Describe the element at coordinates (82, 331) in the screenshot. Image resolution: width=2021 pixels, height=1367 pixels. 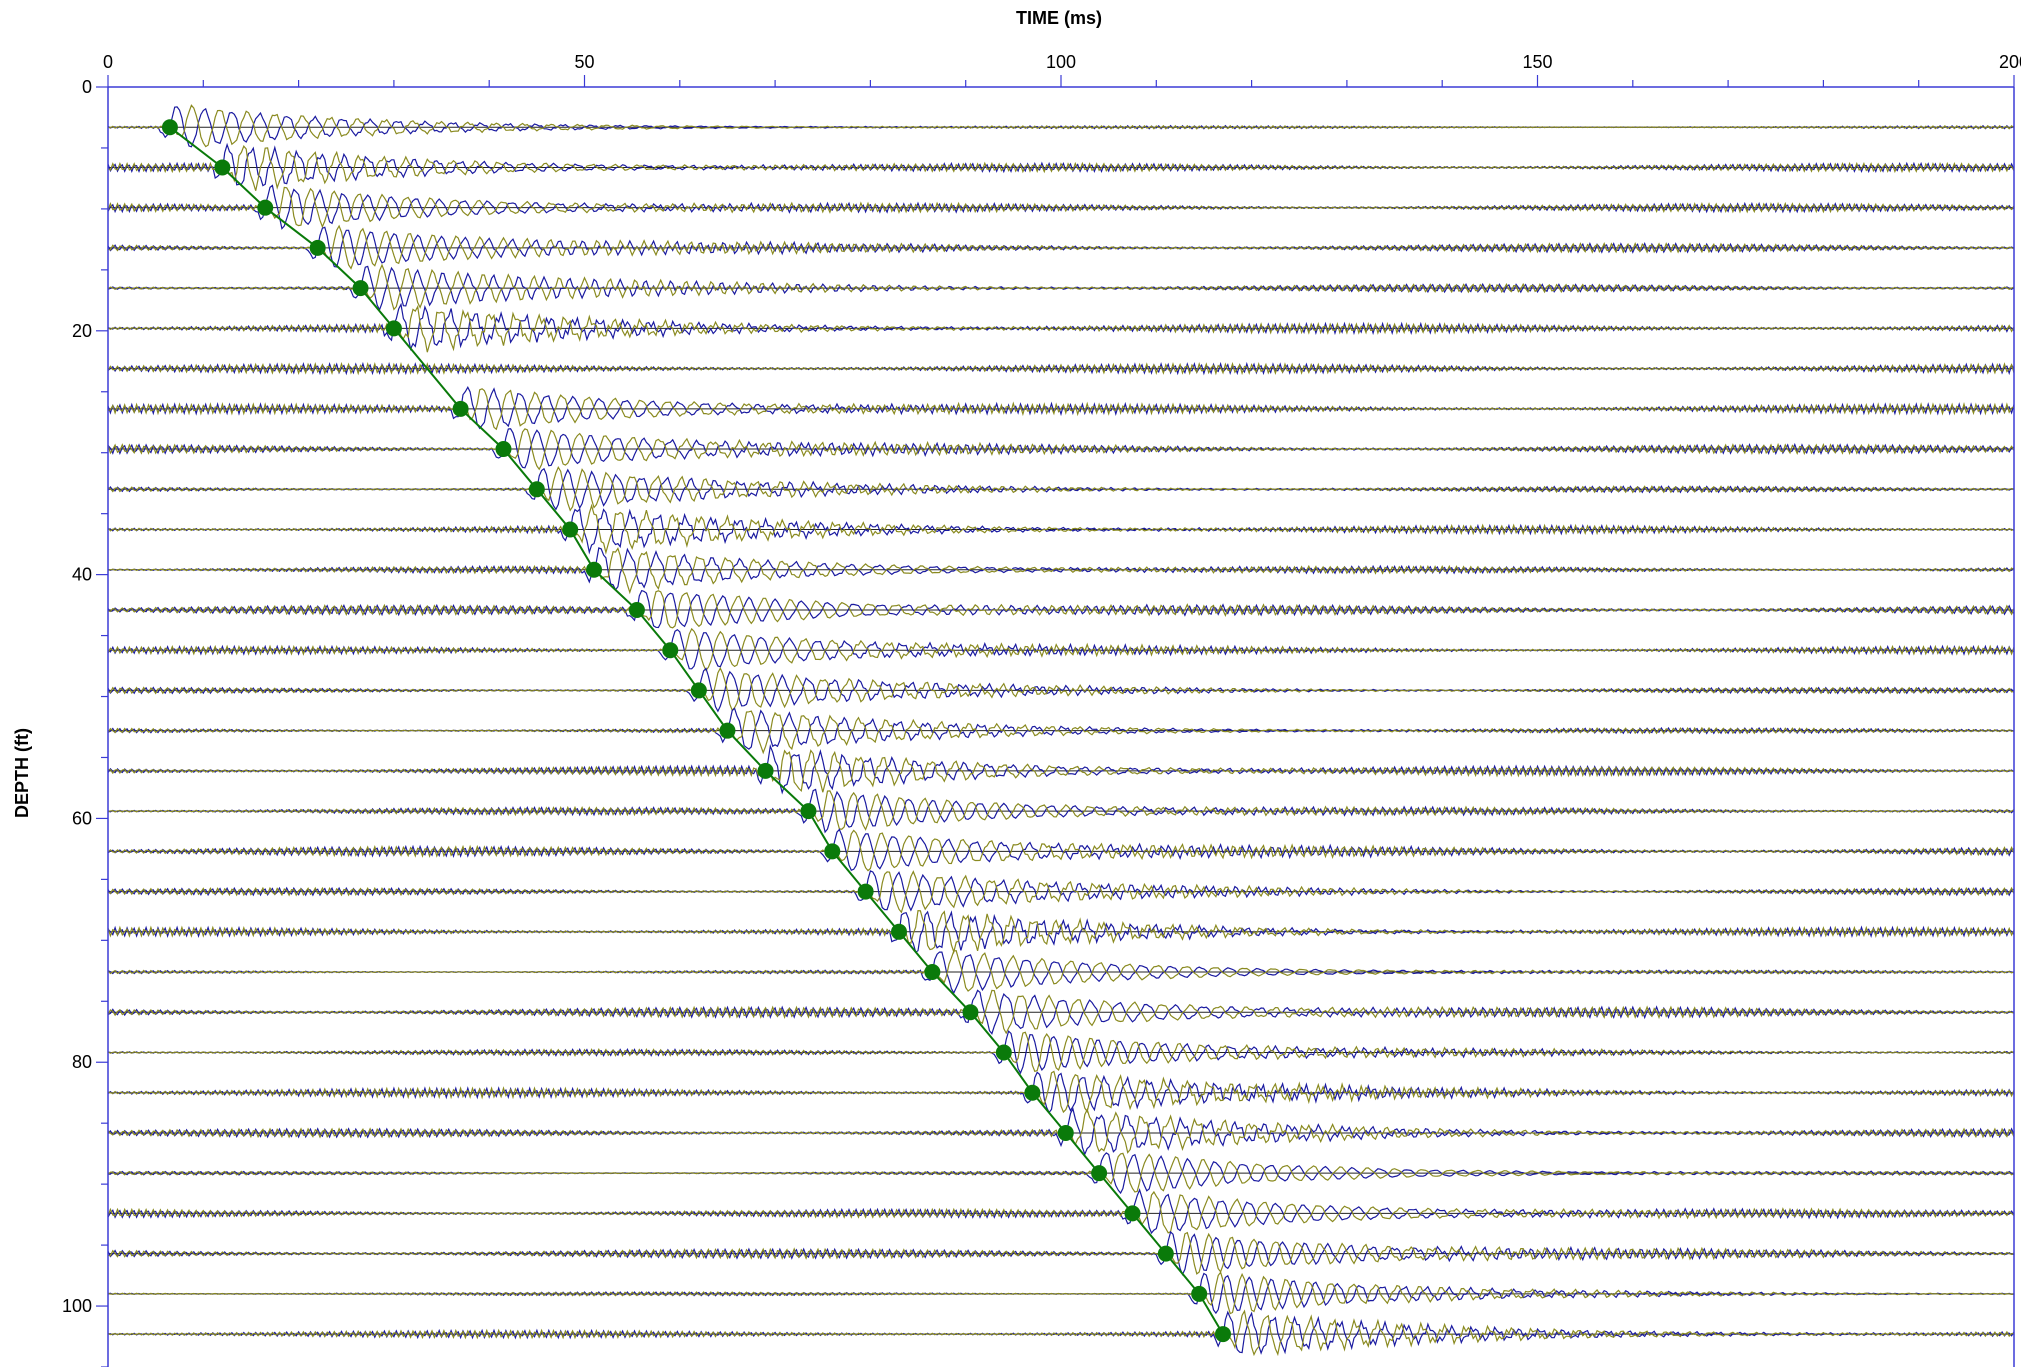
I see `y-tick-label: 20` at that location.